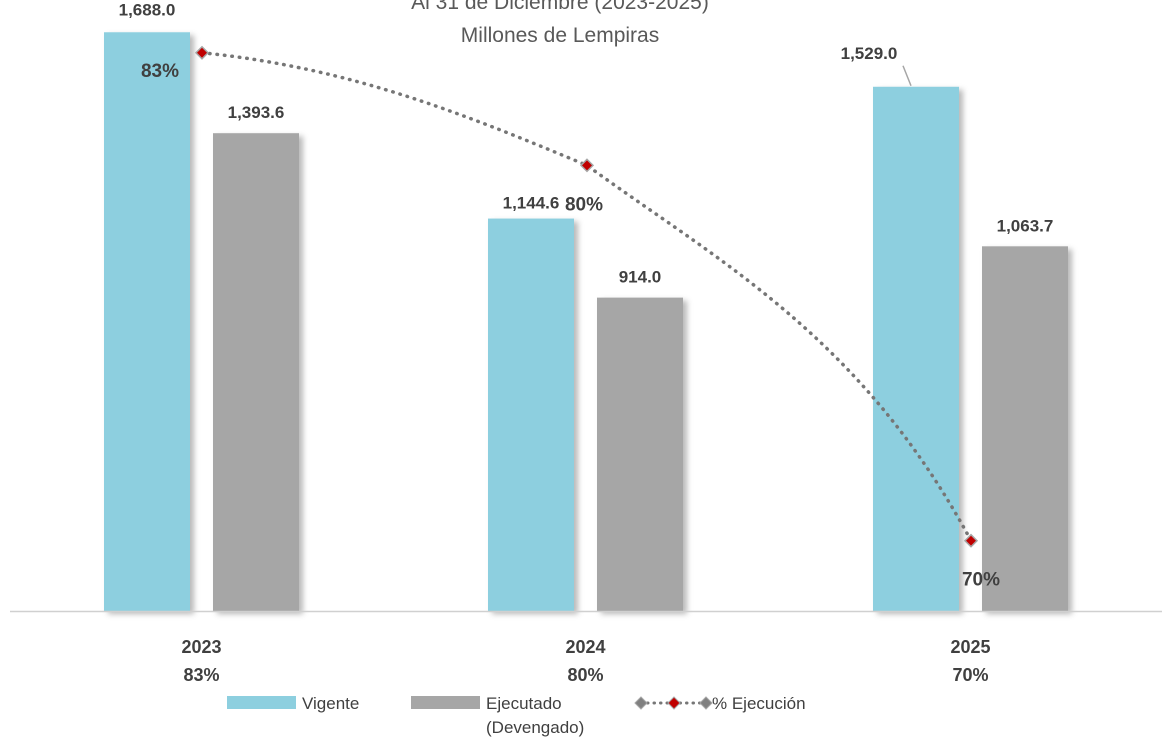  What do you see at coordinates (531, 203) in the screenshot?
I see `value-label-vigente-2024: 1,144.6` at bounding box center [531, 203].